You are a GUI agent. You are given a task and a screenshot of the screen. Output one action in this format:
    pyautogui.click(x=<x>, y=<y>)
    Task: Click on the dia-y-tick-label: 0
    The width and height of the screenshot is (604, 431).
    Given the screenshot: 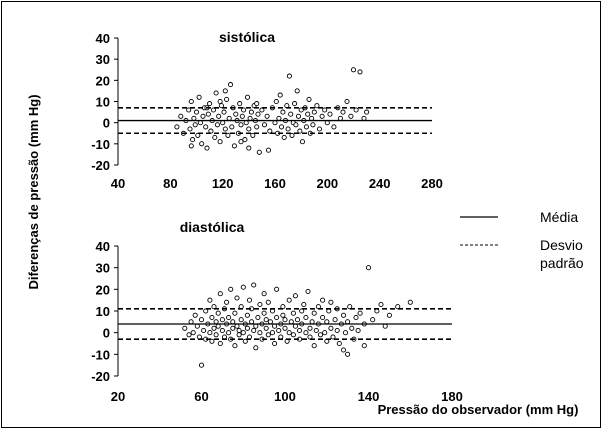 What is the action you would take?
    pyautogui.click(x=106, y=333)
    